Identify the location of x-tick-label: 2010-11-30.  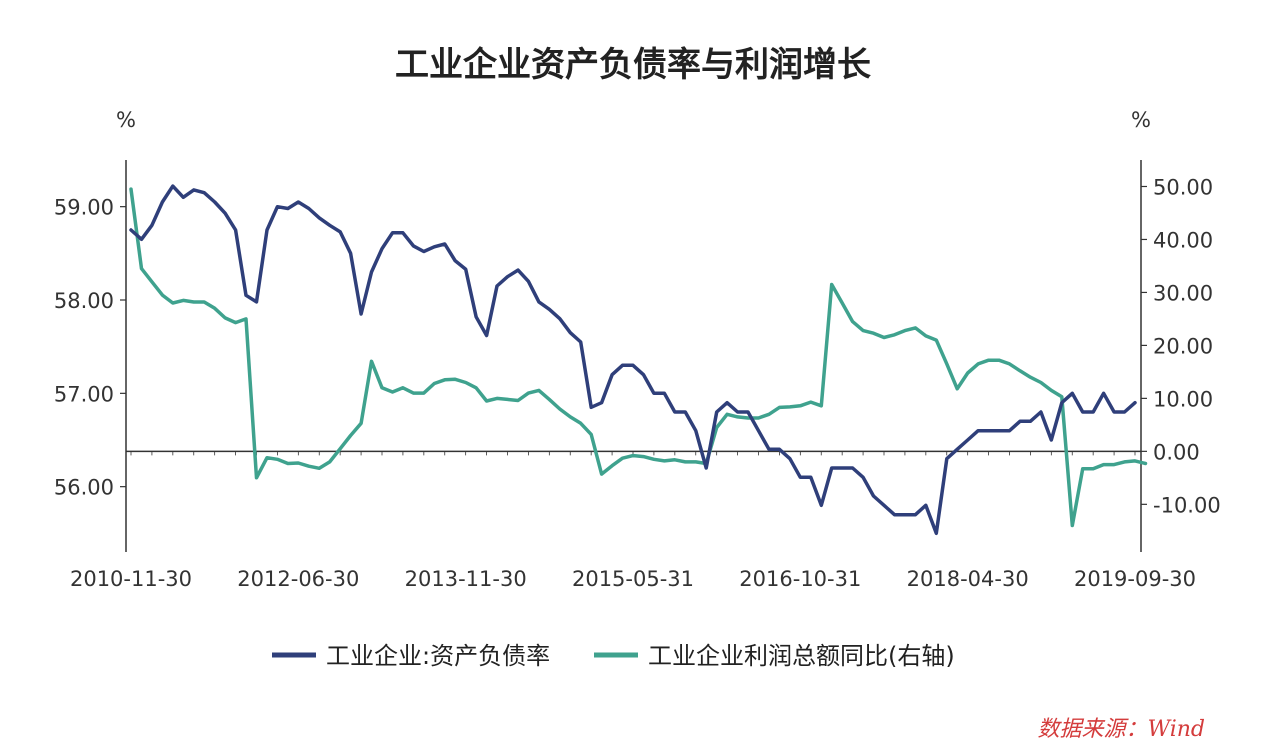
(131, 579).